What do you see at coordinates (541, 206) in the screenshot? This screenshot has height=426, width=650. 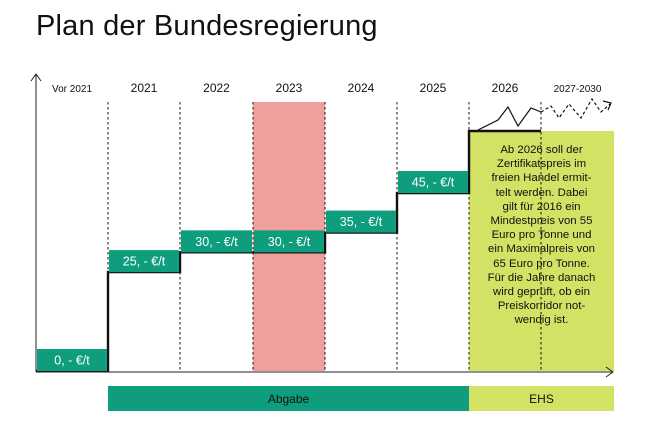 I see `note-line: gilt für 2016 ein` at bounding box center [541, 206].